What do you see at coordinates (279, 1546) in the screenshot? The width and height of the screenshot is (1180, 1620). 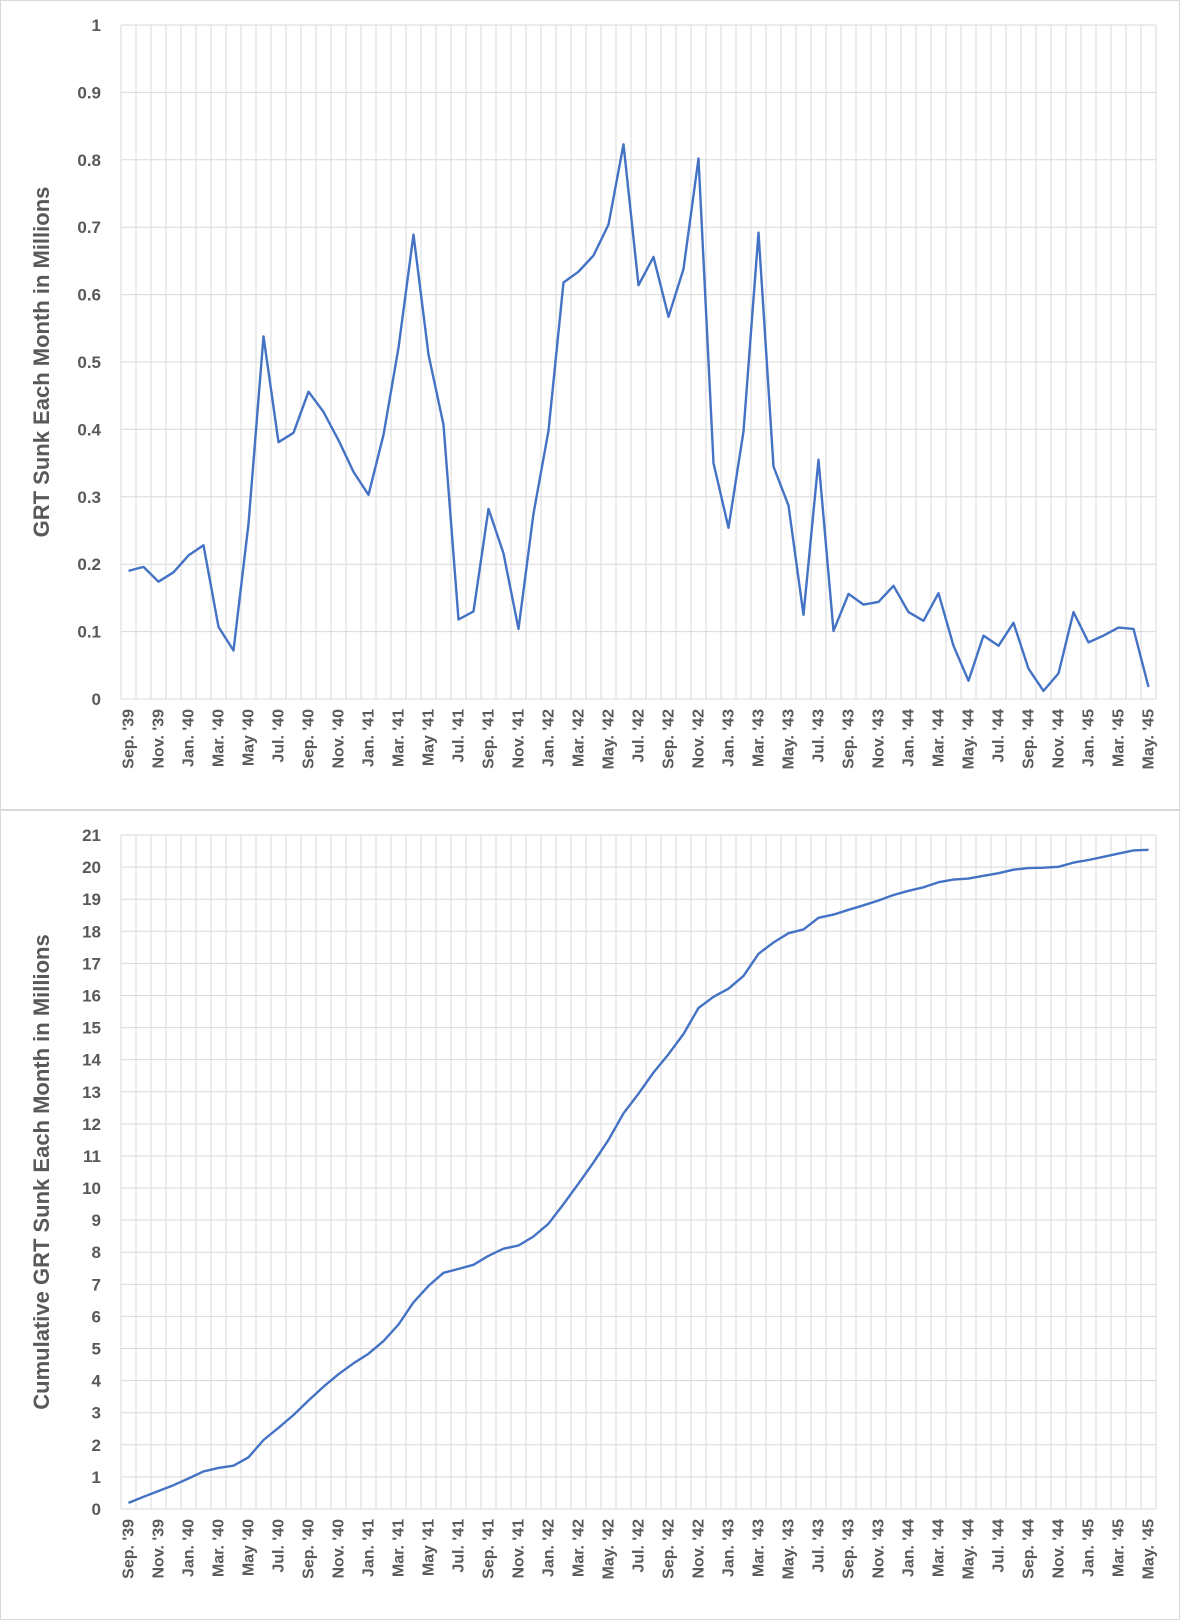 I see `x-tick-label: Jul. '40` at bounding box center [279, 1546].